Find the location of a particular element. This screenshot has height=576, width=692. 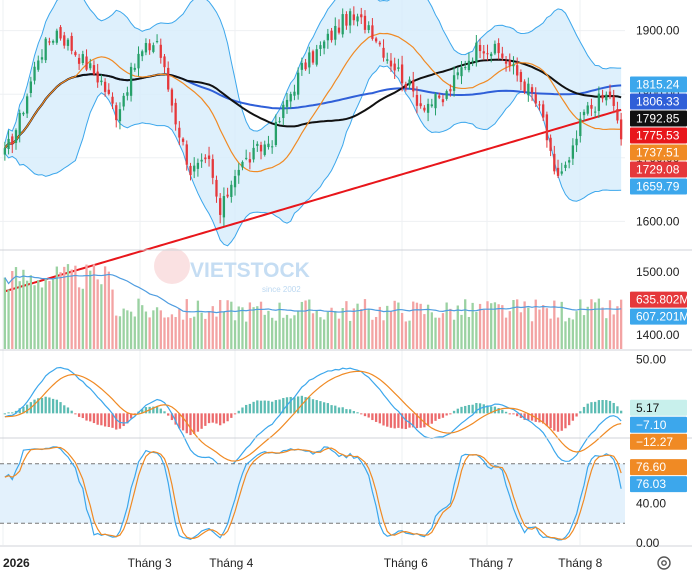

value-tag-label: −7.10 is located at coordinates (651, 425).